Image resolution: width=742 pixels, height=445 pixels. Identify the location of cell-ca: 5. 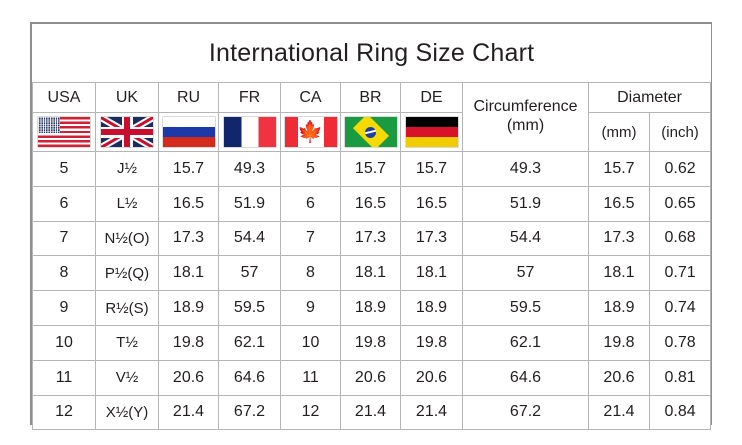
(310, 169).